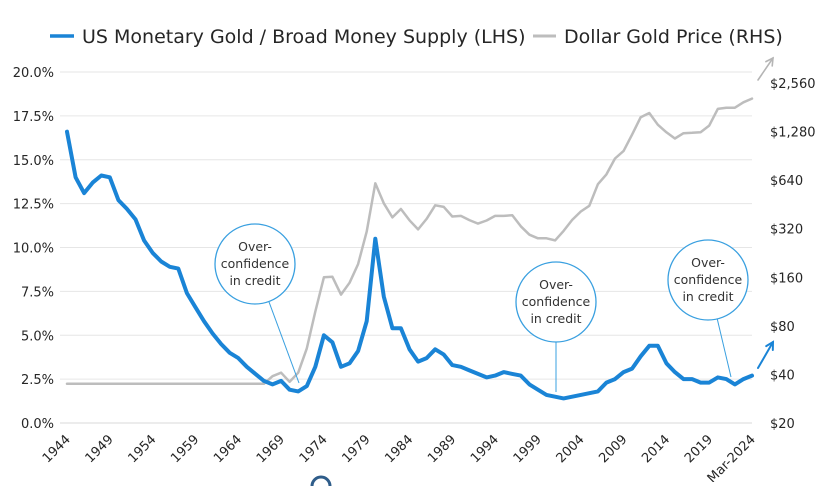 The image size is (823, 486). Describe the element at coordinates (699, 449) in the screenshot. I see `x-tick-label: 2019` at that location.